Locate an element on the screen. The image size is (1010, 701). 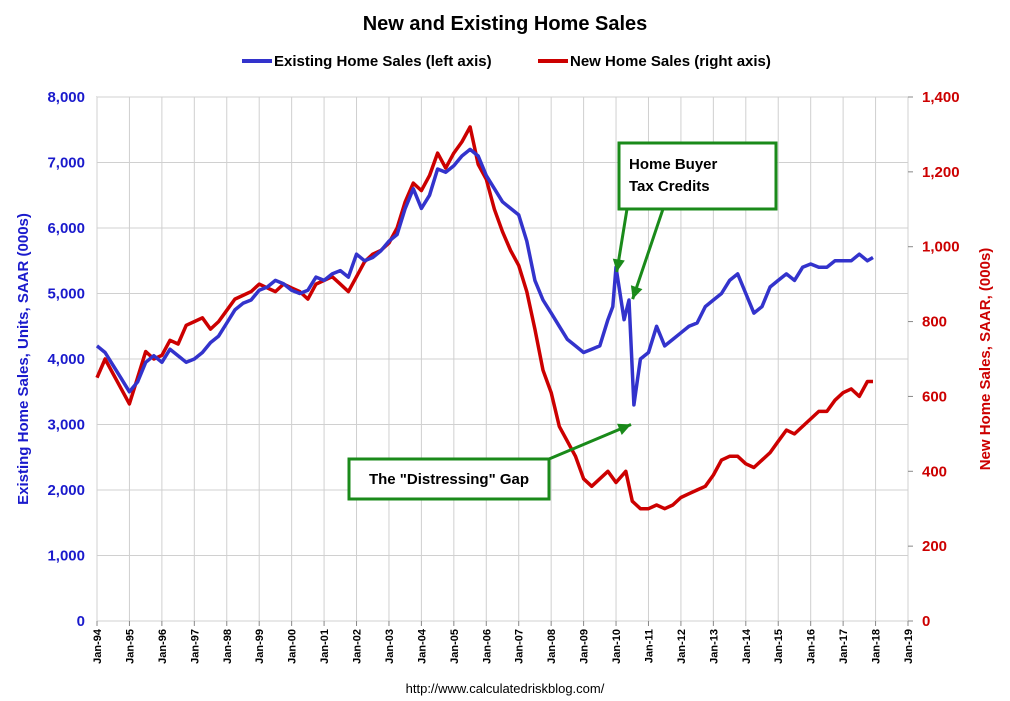
annotation-distressing-gap: The "Distressing" Gap is located at coordinates (489, 462).